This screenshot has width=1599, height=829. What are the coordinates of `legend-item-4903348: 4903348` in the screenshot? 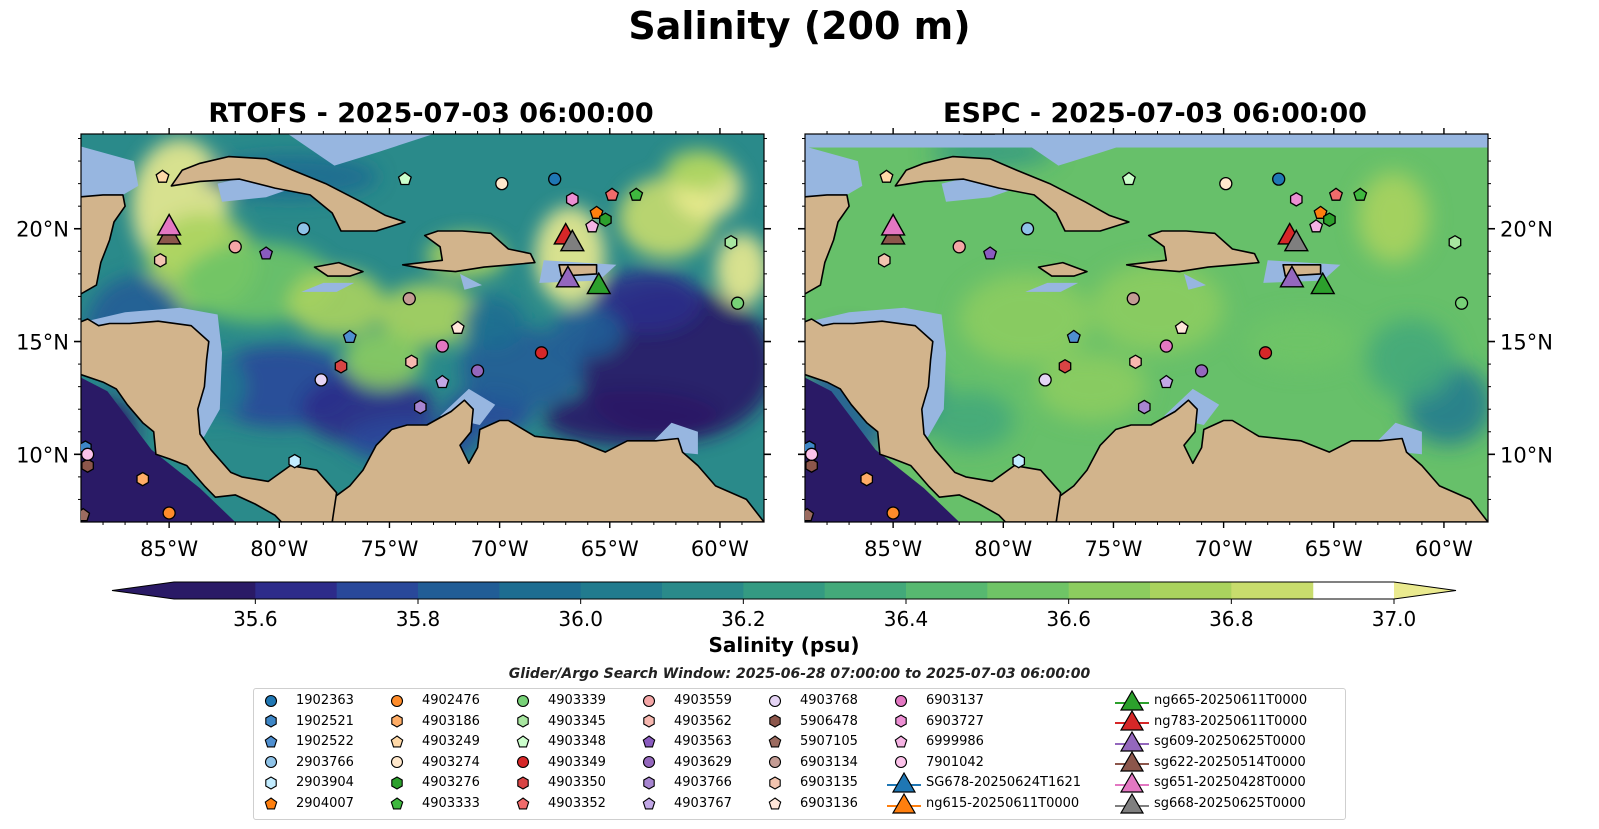 It's located at (560, 741).